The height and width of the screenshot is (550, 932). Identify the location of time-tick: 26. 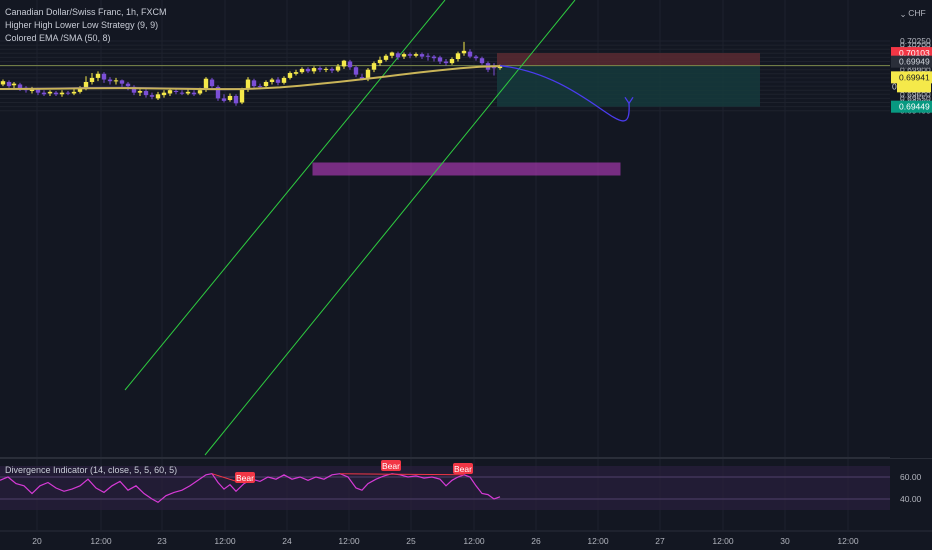
(536, 541).